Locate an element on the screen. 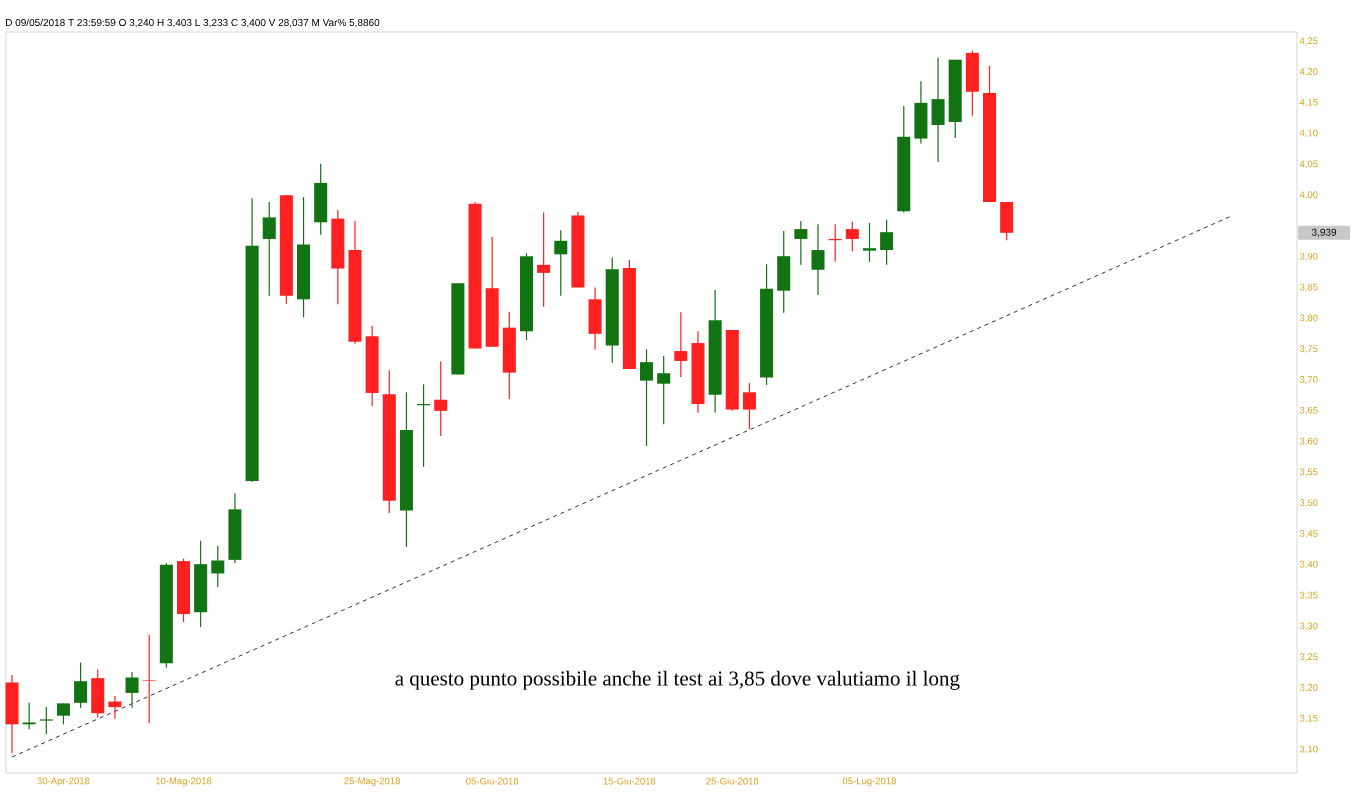 This screenshot has width=1352, height=801. y-tick-label: 3,70 is located at coordinates (1308, 380).